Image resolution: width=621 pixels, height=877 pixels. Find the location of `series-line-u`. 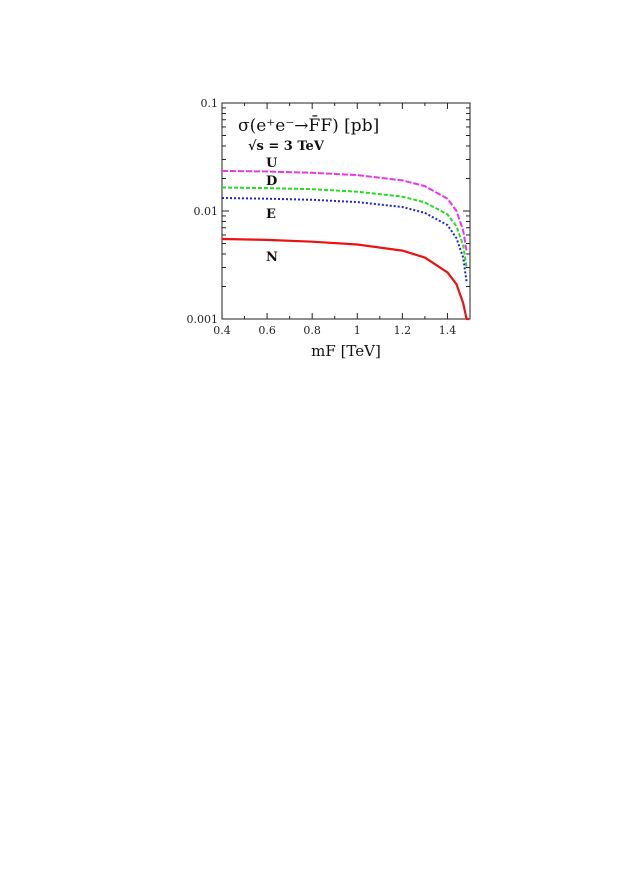

series-line-u is located at coordinates (344, 210).